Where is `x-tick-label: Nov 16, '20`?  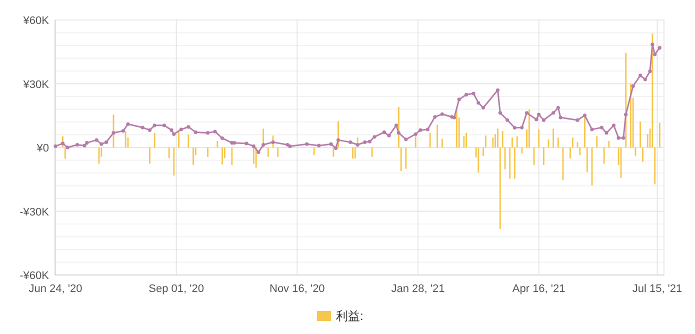
x-tick-label: Nov 16, '20 is located at coordinates (297, 289).